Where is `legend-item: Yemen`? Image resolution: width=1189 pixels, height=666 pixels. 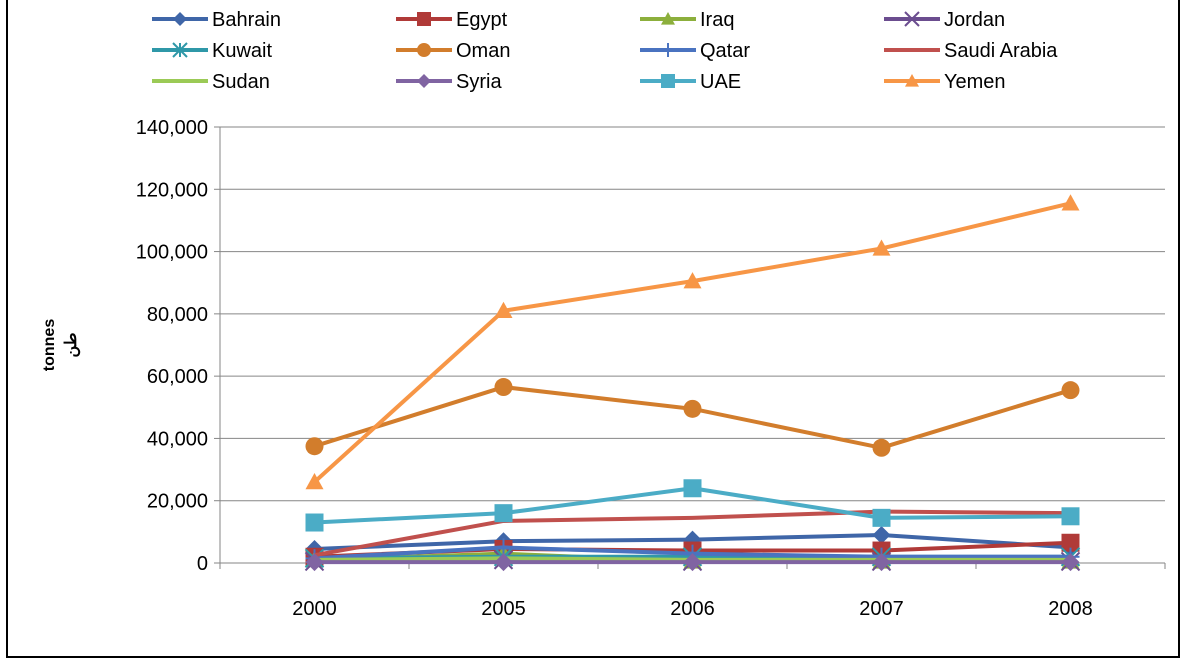 legend-item: Yemen is located at coordinates (945, 82).